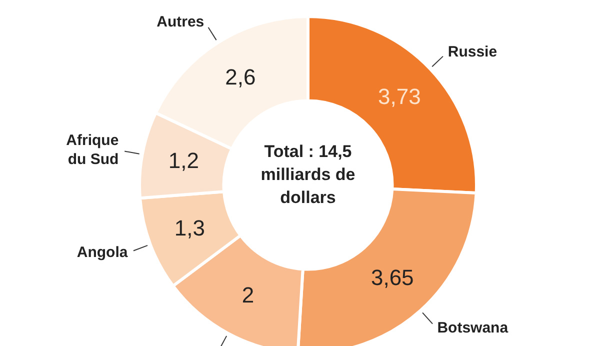 The height and width of the screenshot is (346, 616). I want to click on data-label: 2, so click(248, 295).